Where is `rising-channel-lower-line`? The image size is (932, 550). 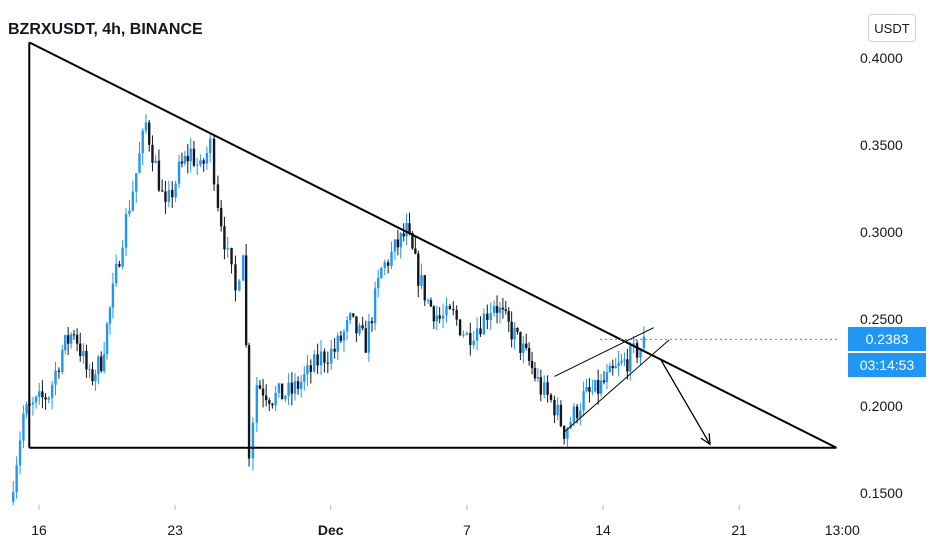
rising-channel-lower-line is located at coordinates (616, 386).